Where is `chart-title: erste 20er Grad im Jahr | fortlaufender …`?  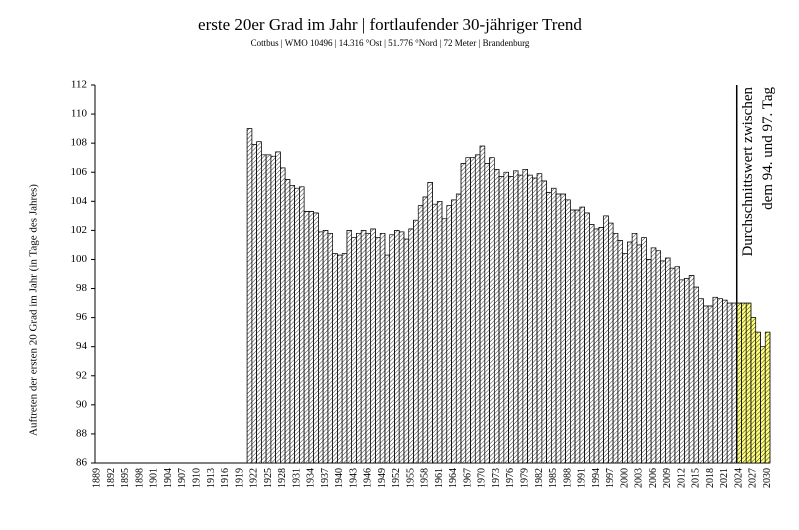 chart-title: erste 20er Grad im Jahr | fortlaufender … is located at coordinates (390, 24).